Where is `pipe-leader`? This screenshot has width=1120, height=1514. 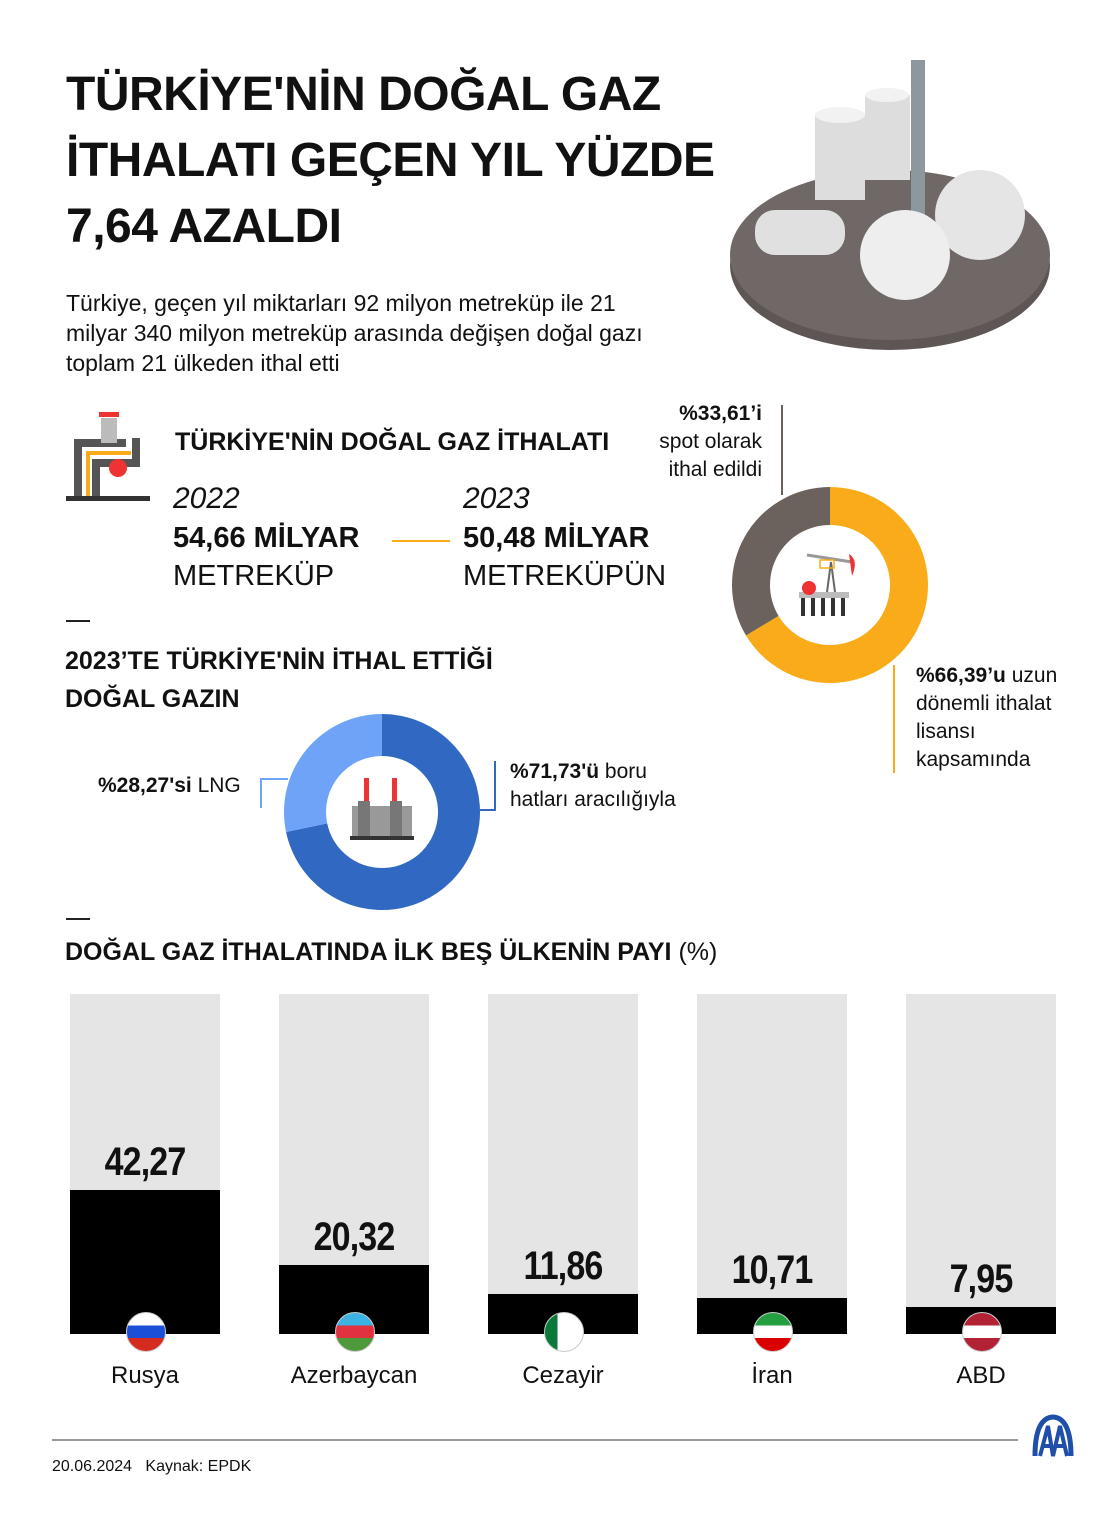 pipe-leader is located at coordinates (488, 786).